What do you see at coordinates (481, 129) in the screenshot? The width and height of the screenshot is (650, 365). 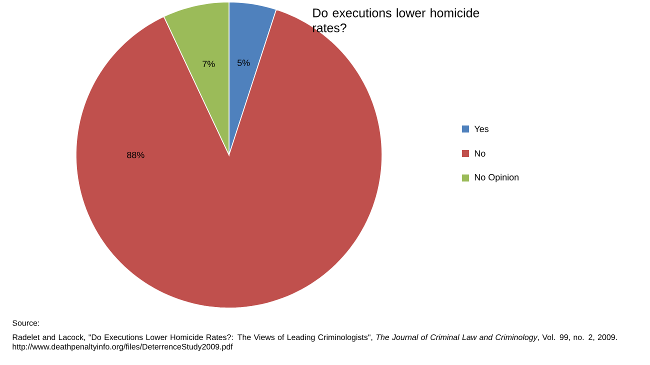 I see `legend-label: Yes` at bounding box center [481, 129].